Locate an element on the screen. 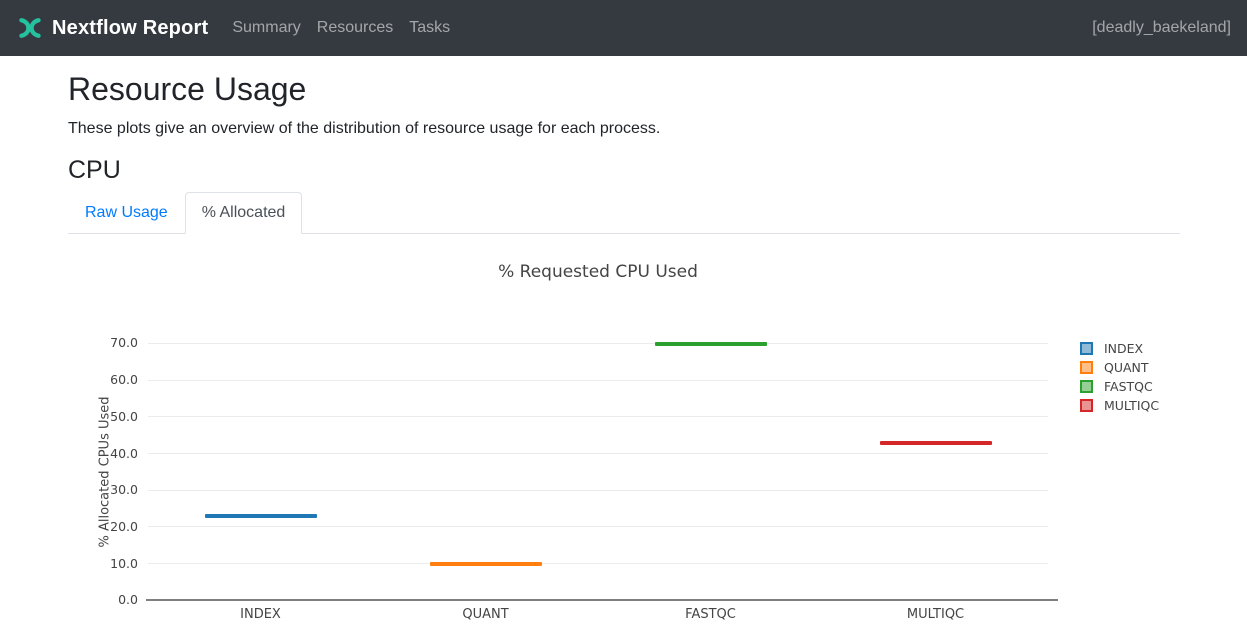 The width and height of the screenshot is (1247, 631). legend-item-fastqc: FASTQC is located at coordinates (1119, 386).